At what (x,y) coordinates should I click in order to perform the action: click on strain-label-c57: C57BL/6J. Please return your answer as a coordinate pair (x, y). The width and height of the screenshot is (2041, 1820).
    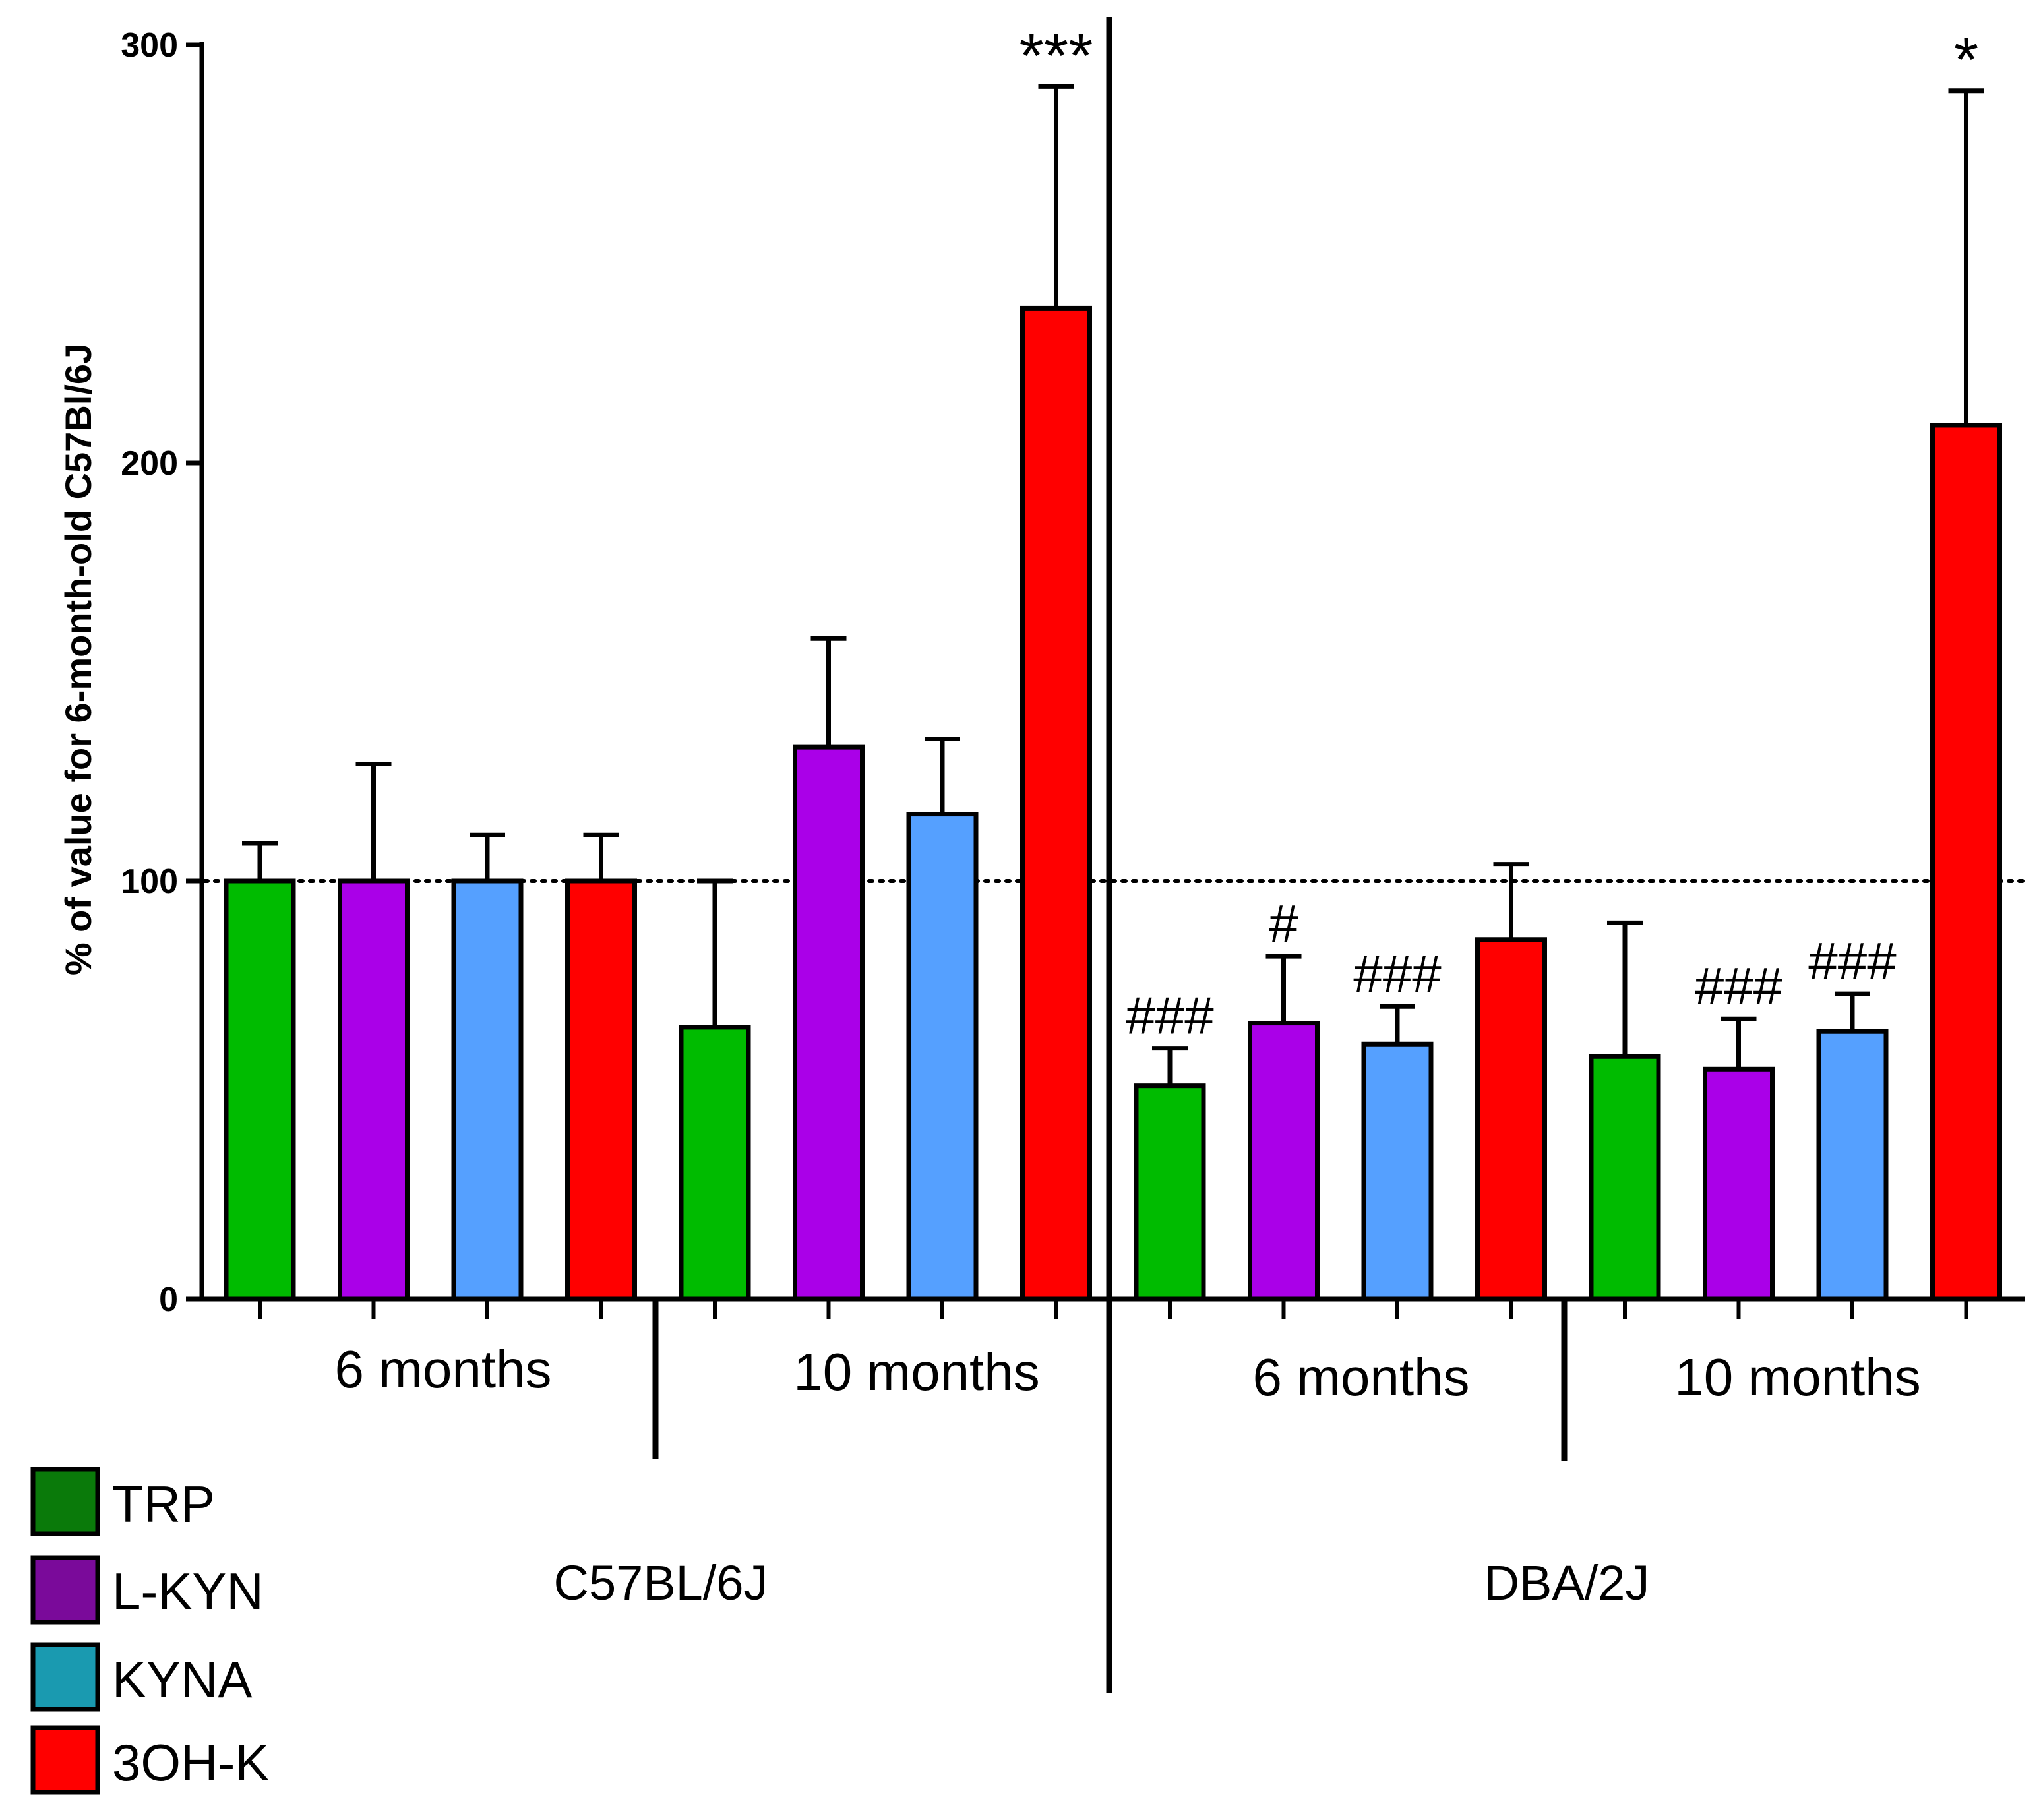
    Looking at the image, I should click on (661, 1583).